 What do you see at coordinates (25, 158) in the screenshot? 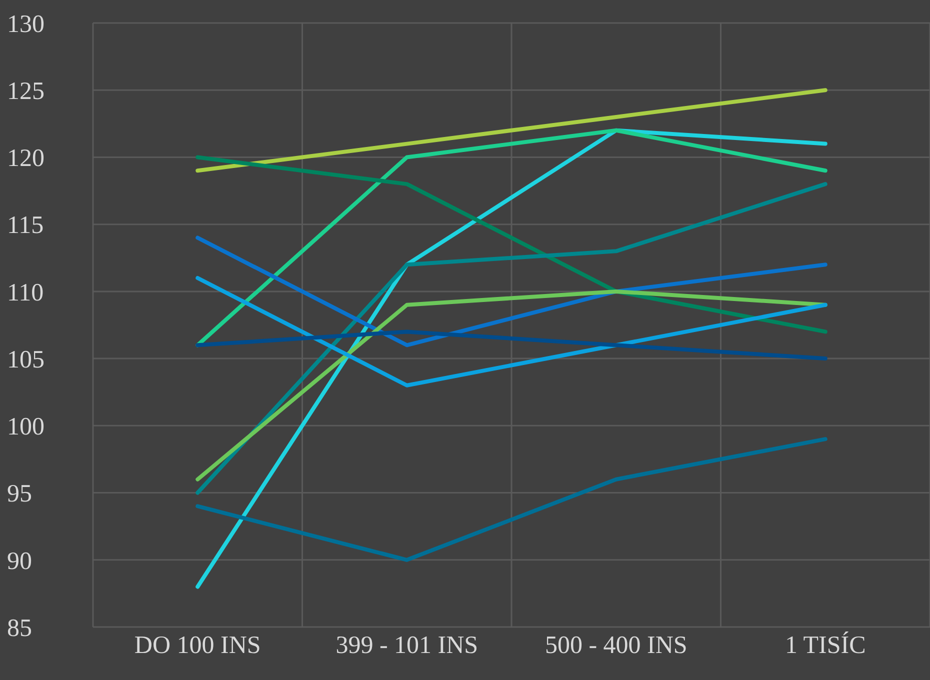
I see `y-tick-label: 120` at bounding box center [25, 158].